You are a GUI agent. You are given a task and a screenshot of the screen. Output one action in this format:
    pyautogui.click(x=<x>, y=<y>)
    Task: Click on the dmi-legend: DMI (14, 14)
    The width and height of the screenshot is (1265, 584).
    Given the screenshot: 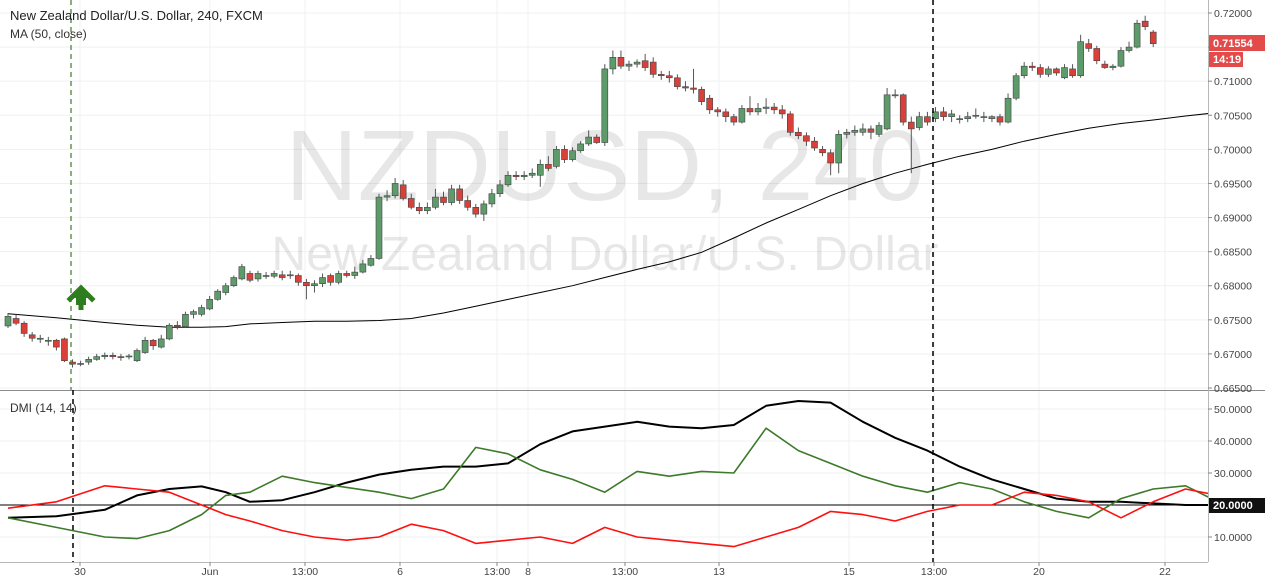 What is the action you would take?
    pyautogui.click(x=43, y=408)
    